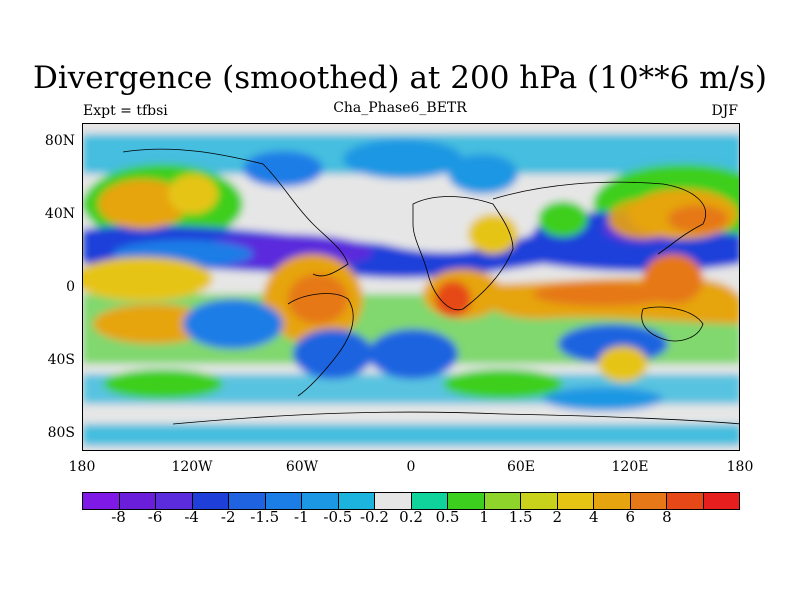  Describe the element at coordinates (557, 517) in the screenshot. I see `colorbar-label: 2` at that location.